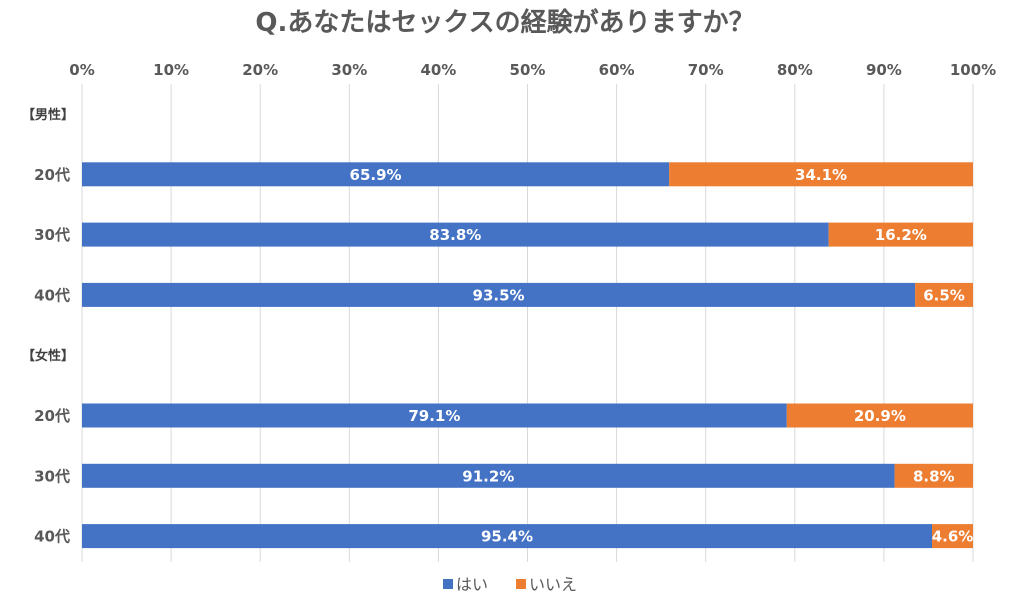 The width and height of the screenshot is (1010, 605). Describe the element at coordinates (617, 70) in the screenshot. I see `x-tick-label: 60%` at that location.